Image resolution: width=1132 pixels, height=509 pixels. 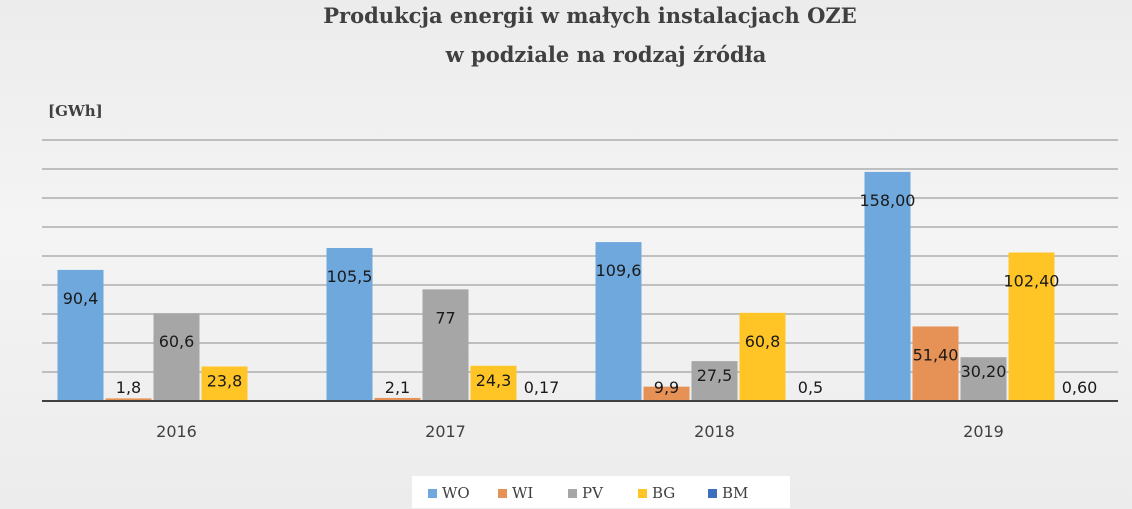 I want to click on legend-swatch-bg, so click(x=642, y=493).